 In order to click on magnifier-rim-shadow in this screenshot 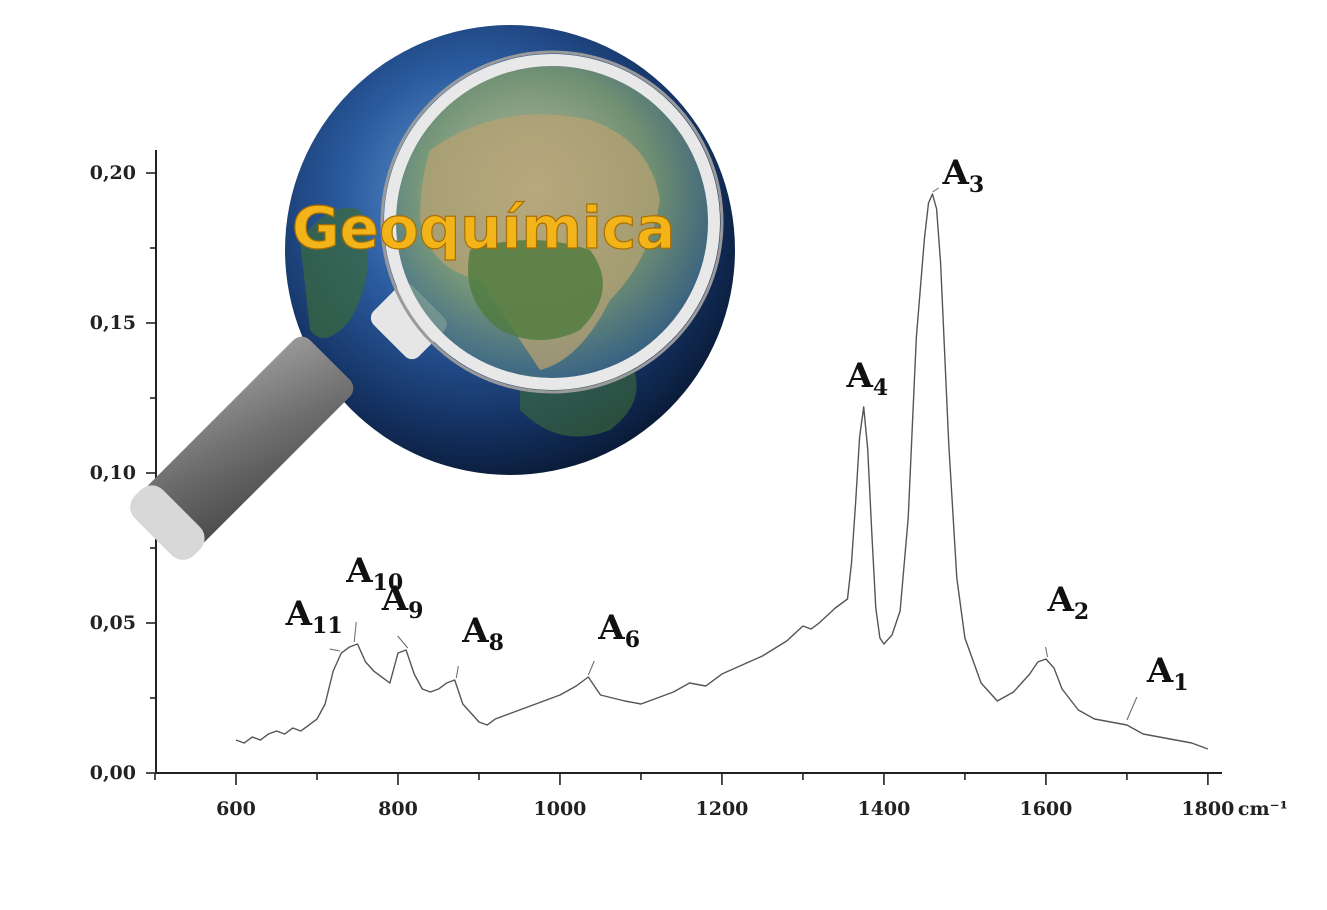, I will do `click(552, 222)`.